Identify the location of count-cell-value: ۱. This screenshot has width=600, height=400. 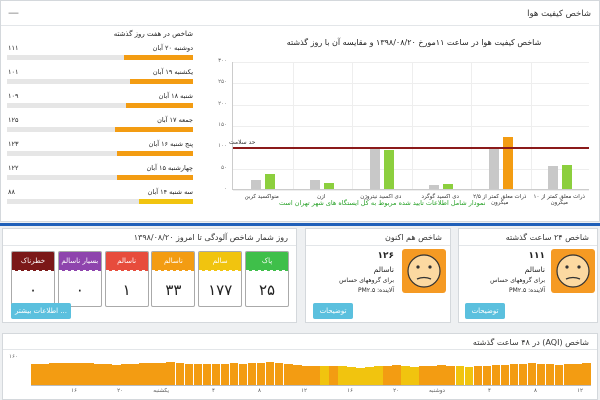
(126, 290).